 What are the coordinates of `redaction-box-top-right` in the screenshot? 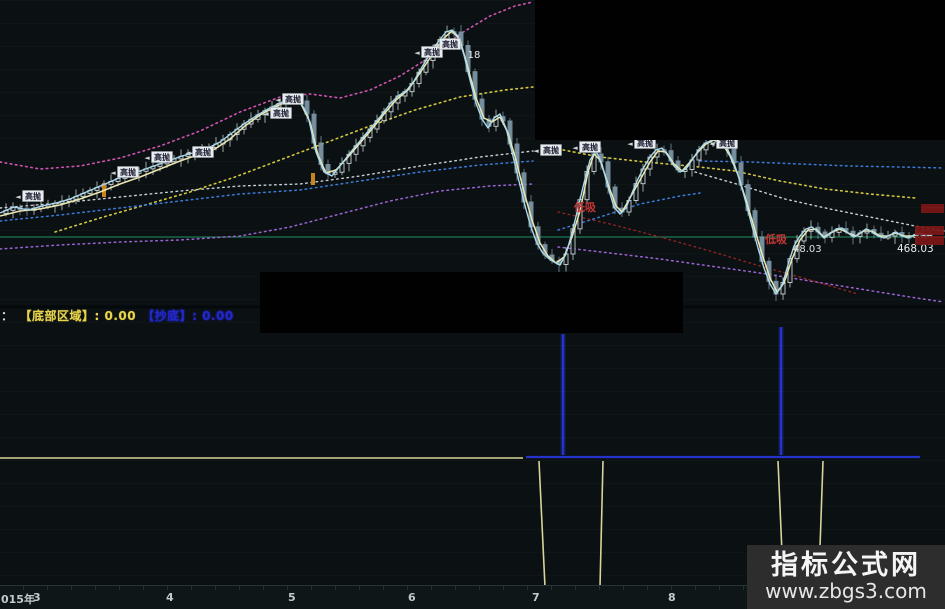 It's located at (740, 70).